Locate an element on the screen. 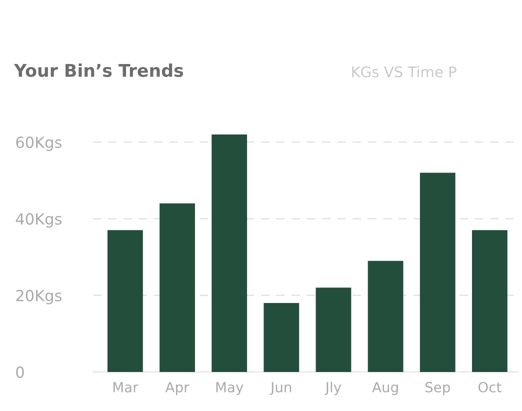 The width and height of the screenshot is (522, 411). y-tick-label: 40Kgs is located at coordinates (39, 220).